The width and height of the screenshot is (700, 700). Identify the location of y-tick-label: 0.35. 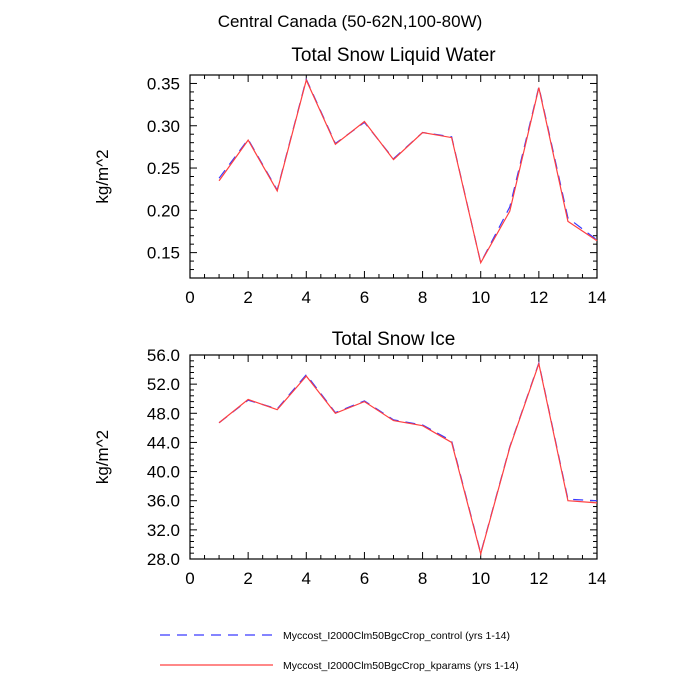
(163, 83).